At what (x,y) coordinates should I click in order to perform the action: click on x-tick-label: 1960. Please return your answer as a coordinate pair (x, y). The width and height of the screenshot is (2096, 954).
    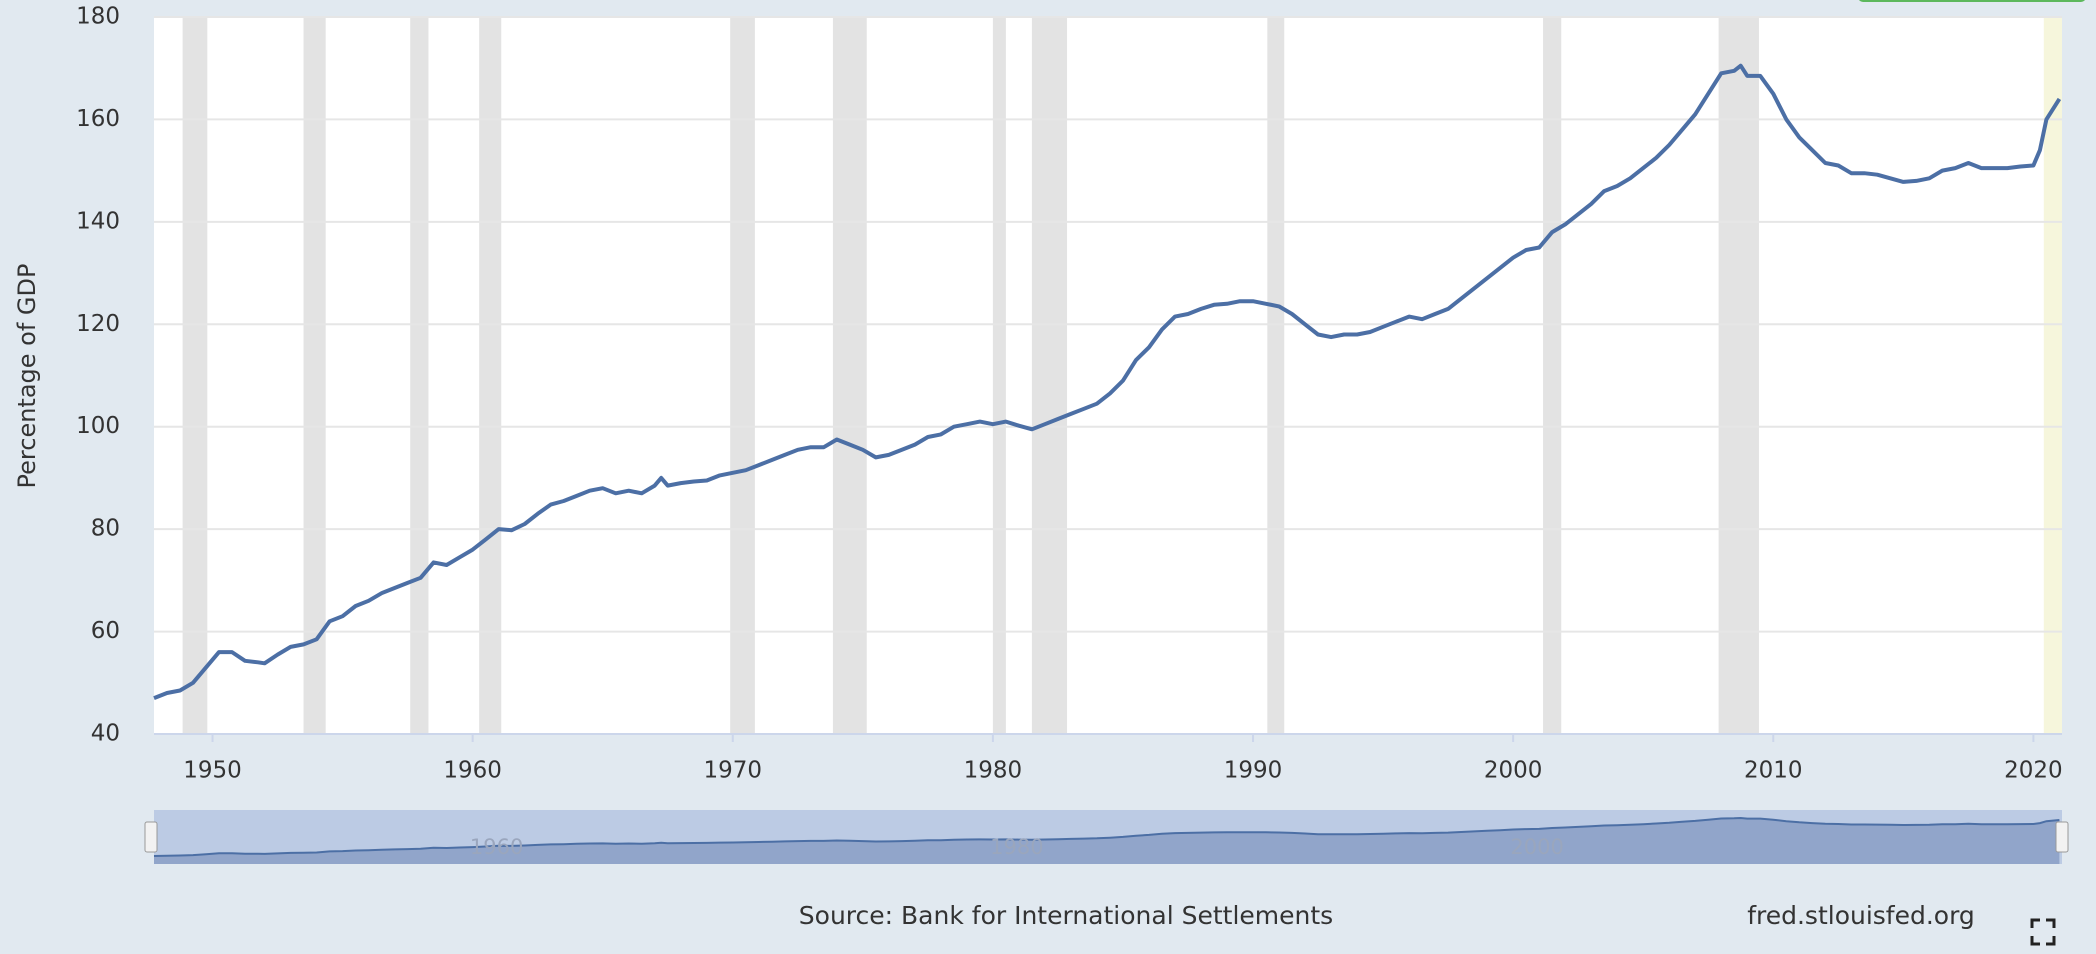
    Looking at the image, I should click on (472, 771).